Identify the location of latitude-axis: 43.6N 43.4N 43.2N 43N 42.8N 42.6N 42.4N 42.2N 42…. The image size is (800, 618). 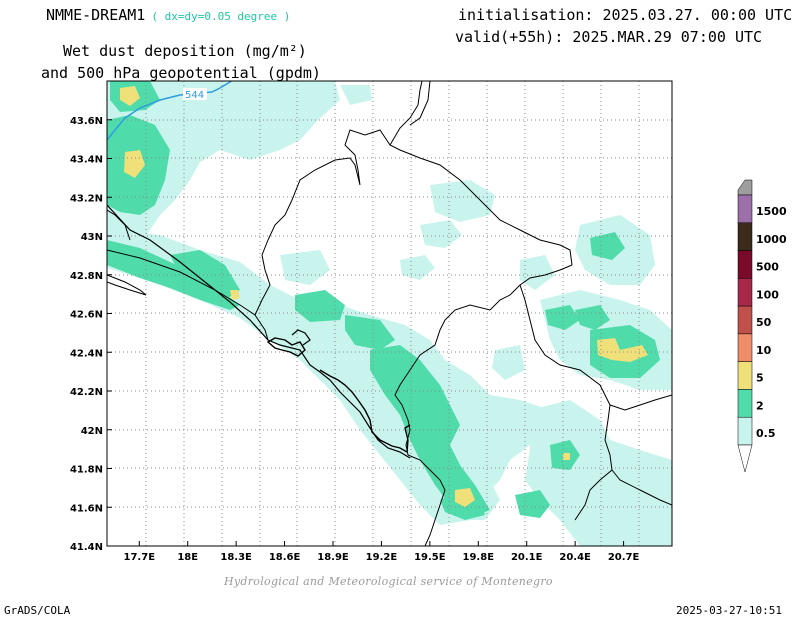
(91, 334).